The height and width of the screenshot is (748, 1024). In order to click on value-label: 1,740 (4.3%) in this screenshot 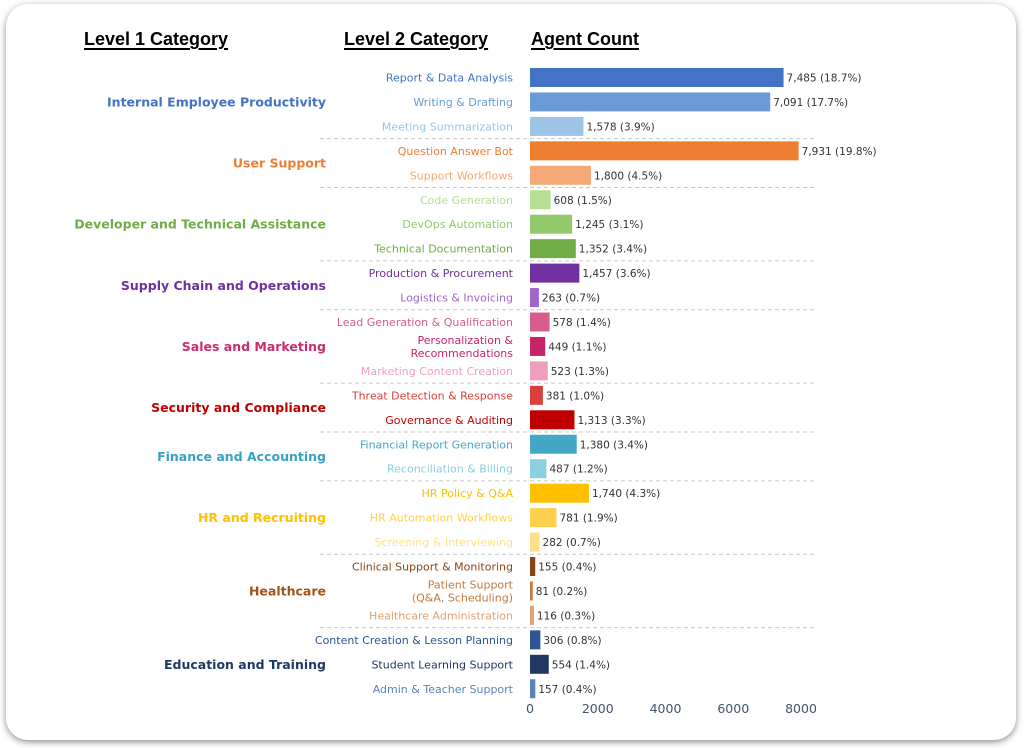, I will do `click(626, 494)`.